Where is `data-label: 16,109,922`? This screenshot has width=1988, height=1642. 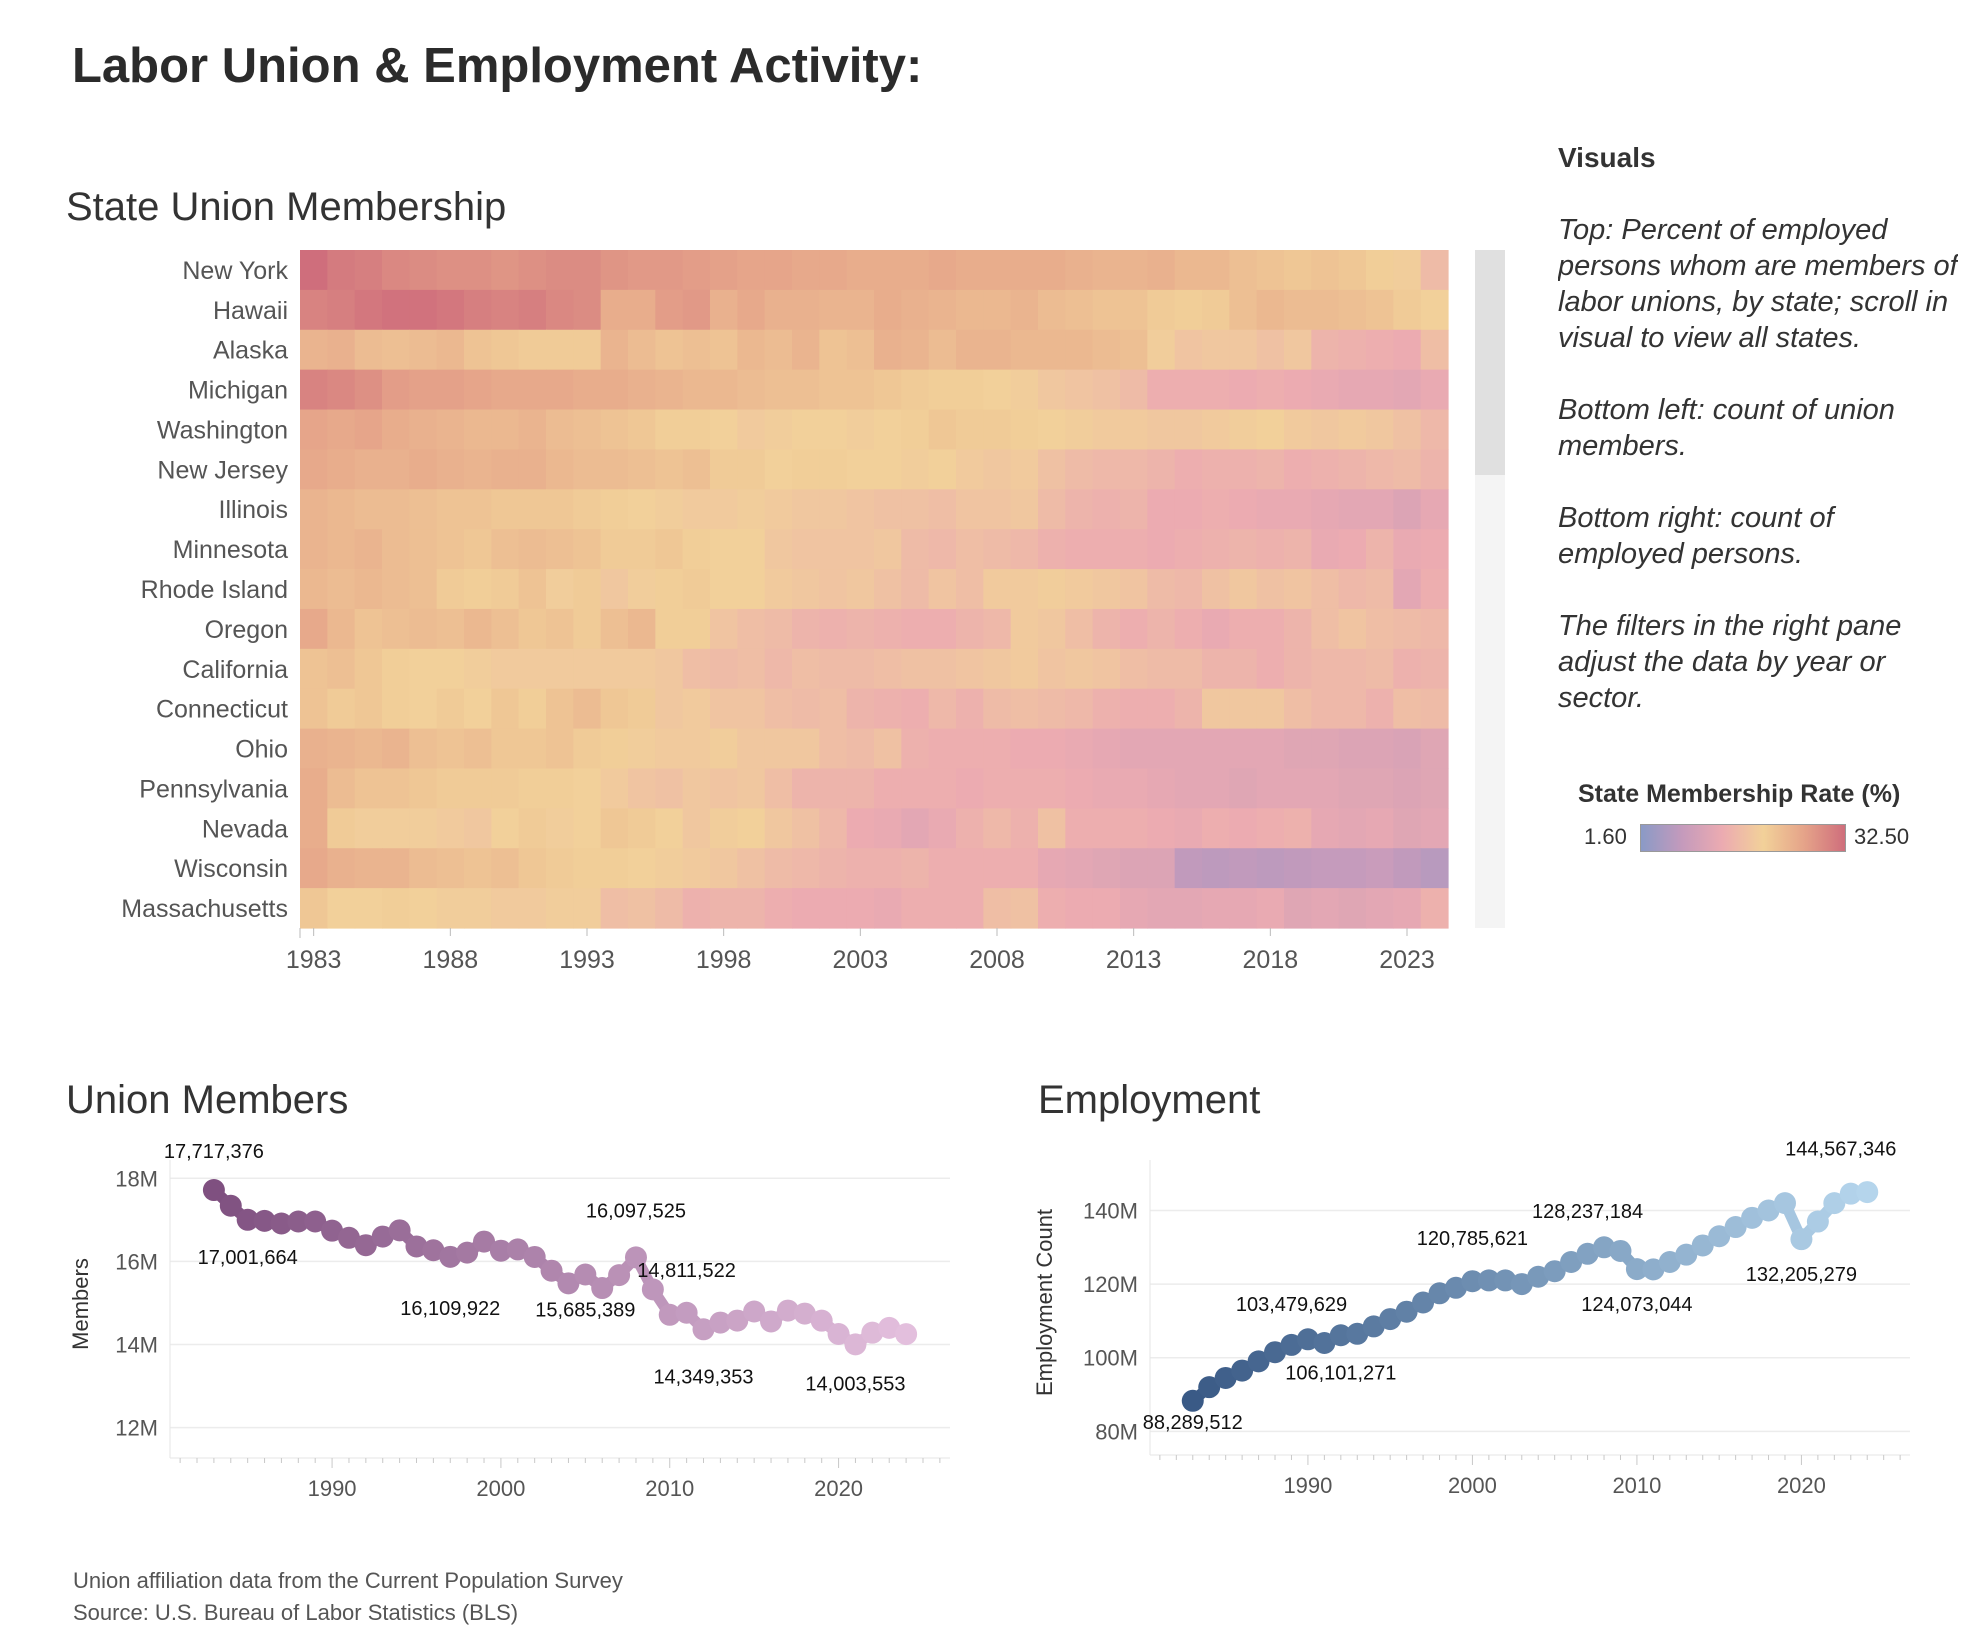
data-label: 16,109,922 is located at coordinates (450, 1309).